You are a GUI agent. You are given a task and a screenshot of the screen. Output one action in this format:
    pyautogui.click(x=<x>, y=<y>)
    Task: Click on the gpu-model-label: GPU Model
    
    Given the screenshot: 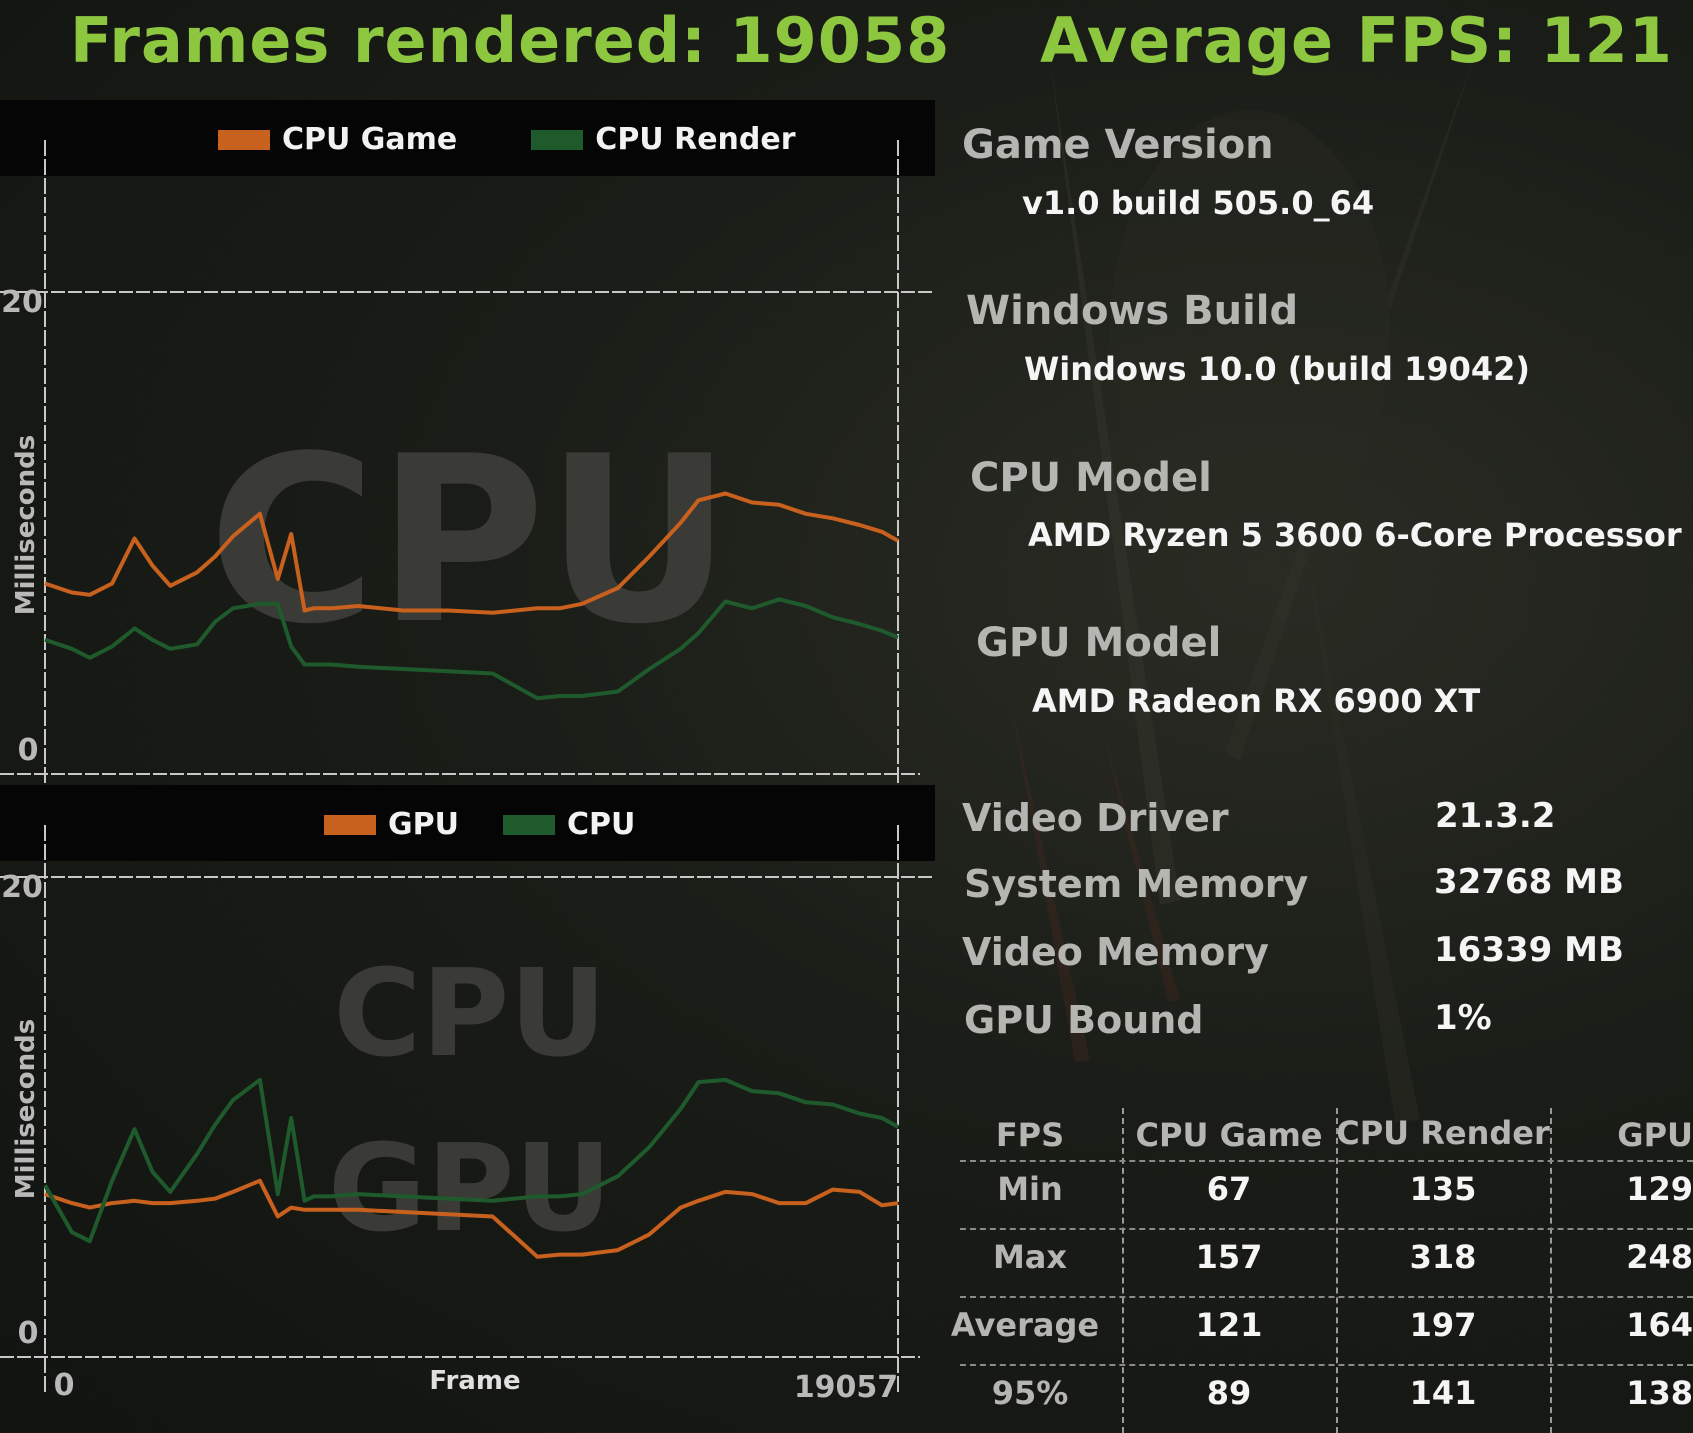 What is the action you would take?
    pyautogui.click(x=1099, y=643)
    